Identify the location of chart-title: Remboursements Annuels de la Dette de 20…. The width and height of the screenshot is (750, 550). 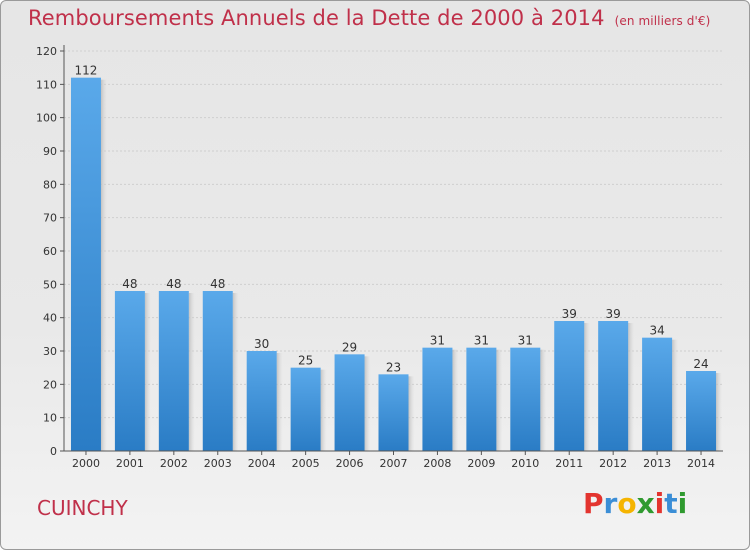
(369, 18).